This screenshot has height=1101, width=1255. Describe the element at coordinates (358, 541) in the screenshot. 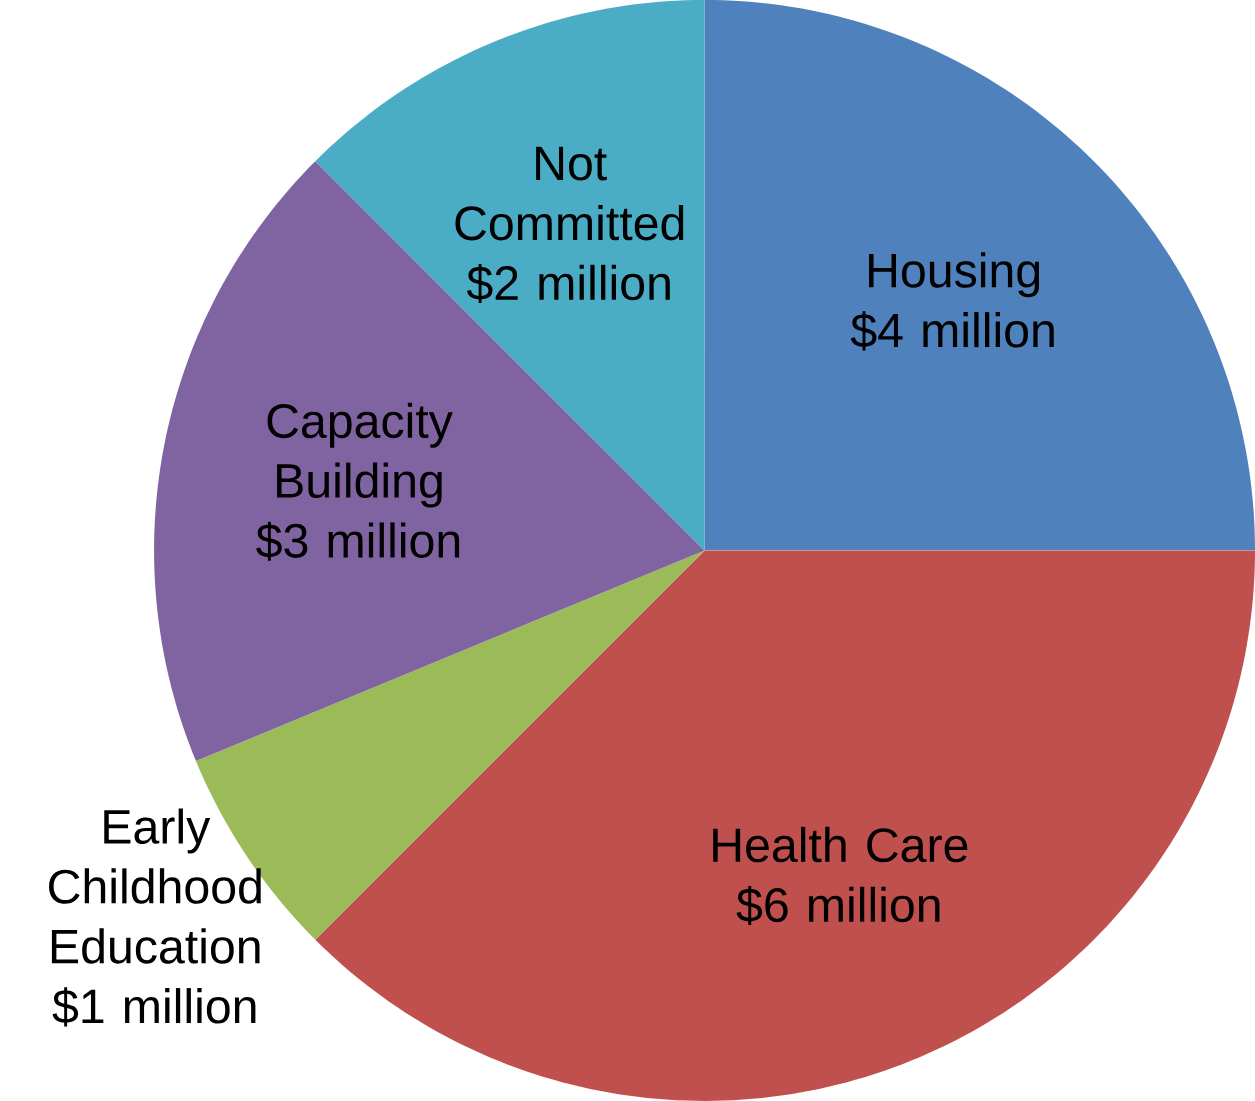

I see `data-label: $3 million` at that location.